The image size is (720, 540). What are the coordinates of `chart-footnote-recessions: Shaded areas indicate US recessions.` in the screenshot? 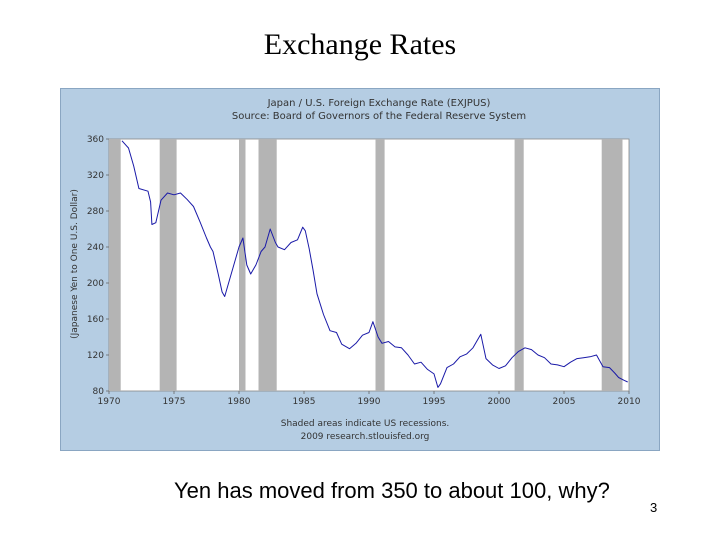 It's located at (365, 424).